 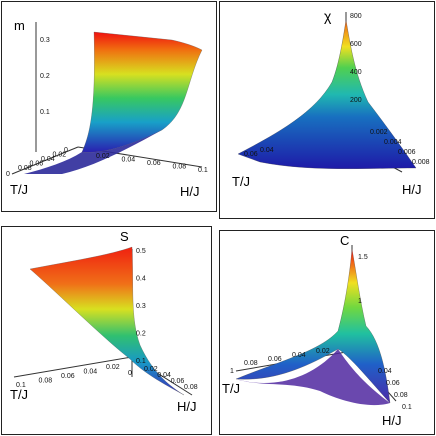 I want to click on z-tick-label: 400, so click(x=356, y=72).